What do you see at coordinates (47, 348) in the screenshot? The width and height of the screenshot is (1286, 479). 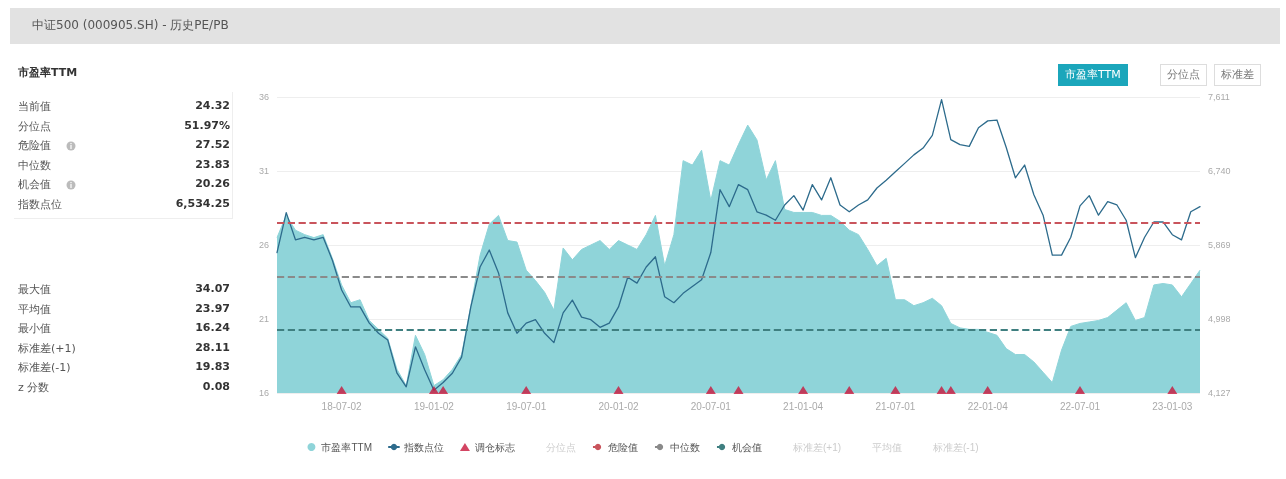 I see `text: 标准差(+1)` at bounding box center [47, 348].